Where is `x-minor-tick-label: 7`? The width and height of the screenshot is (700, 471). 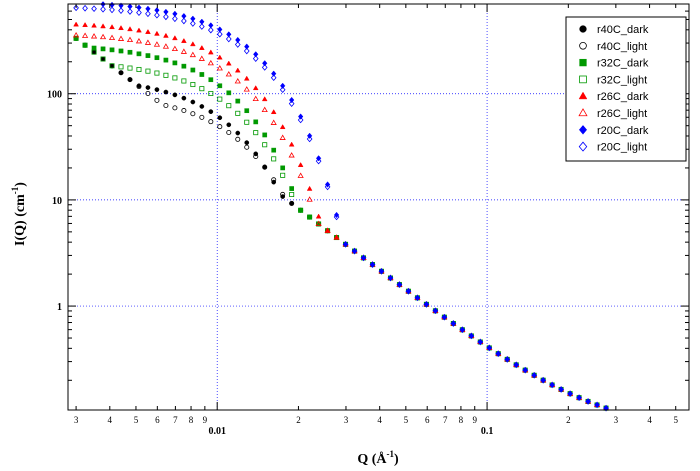 x-minor-tick-label: 7 is located at coordinates (445, 420).